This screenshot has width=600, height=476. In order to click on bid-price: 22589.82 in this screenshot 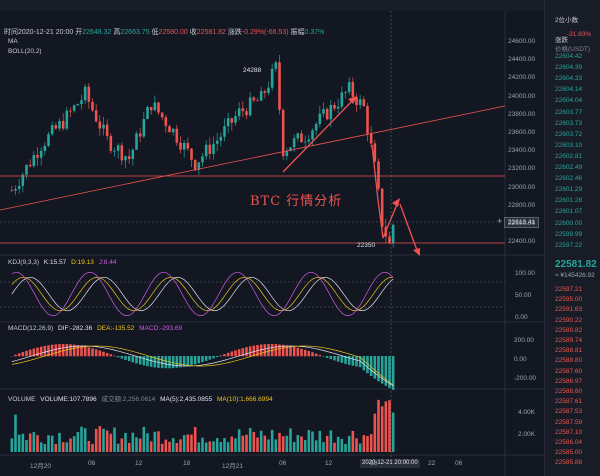, I will do `click(569, 330)`.